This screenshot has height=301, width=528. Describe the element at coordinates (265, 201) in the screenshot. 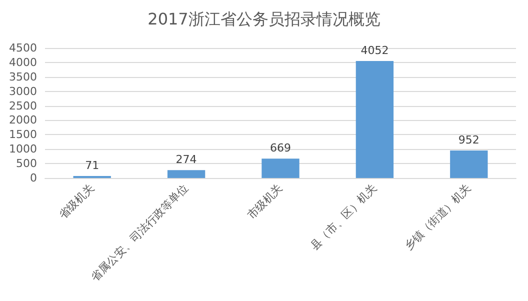

I see `x-tick-label: 市级机关` at that location.